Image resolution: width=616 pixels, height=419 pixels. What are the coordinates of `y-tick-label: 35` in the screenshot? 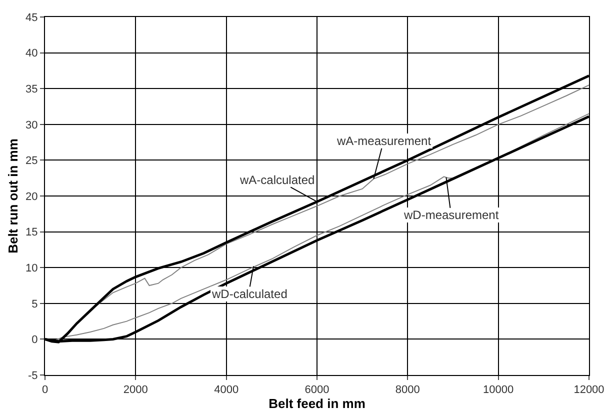 It's located at (32, 89).